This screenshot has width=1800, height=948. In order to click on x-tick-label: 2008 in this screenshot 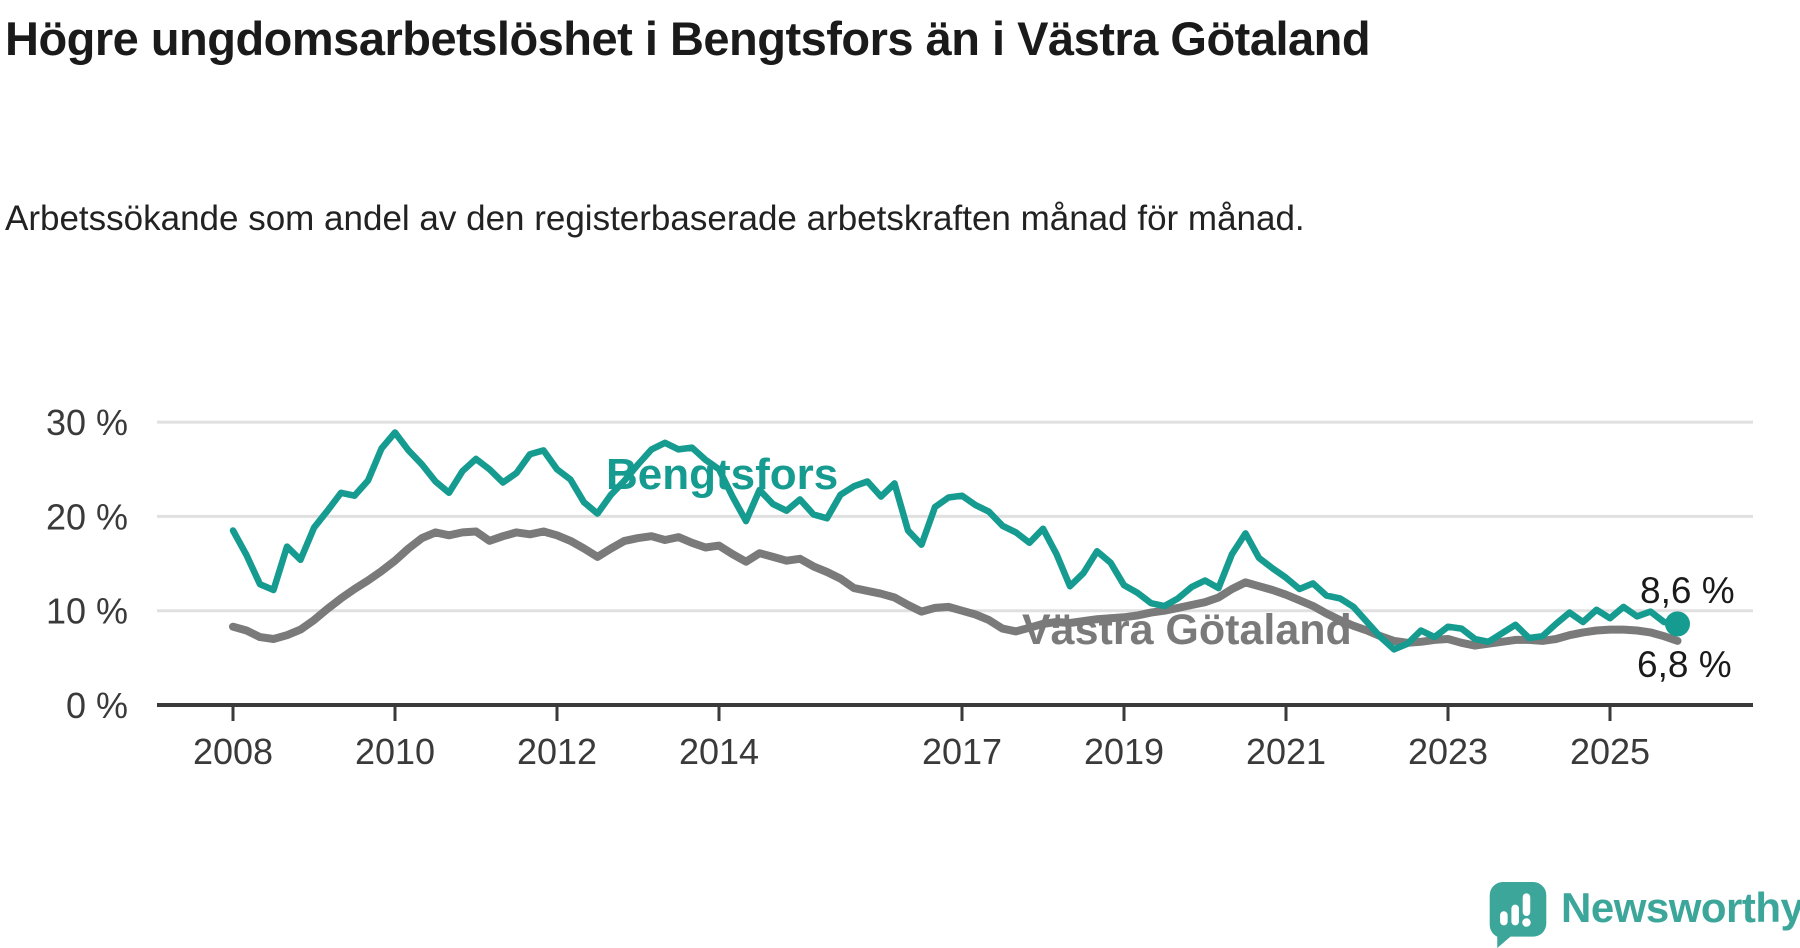, I will do `click(233, 751)`.